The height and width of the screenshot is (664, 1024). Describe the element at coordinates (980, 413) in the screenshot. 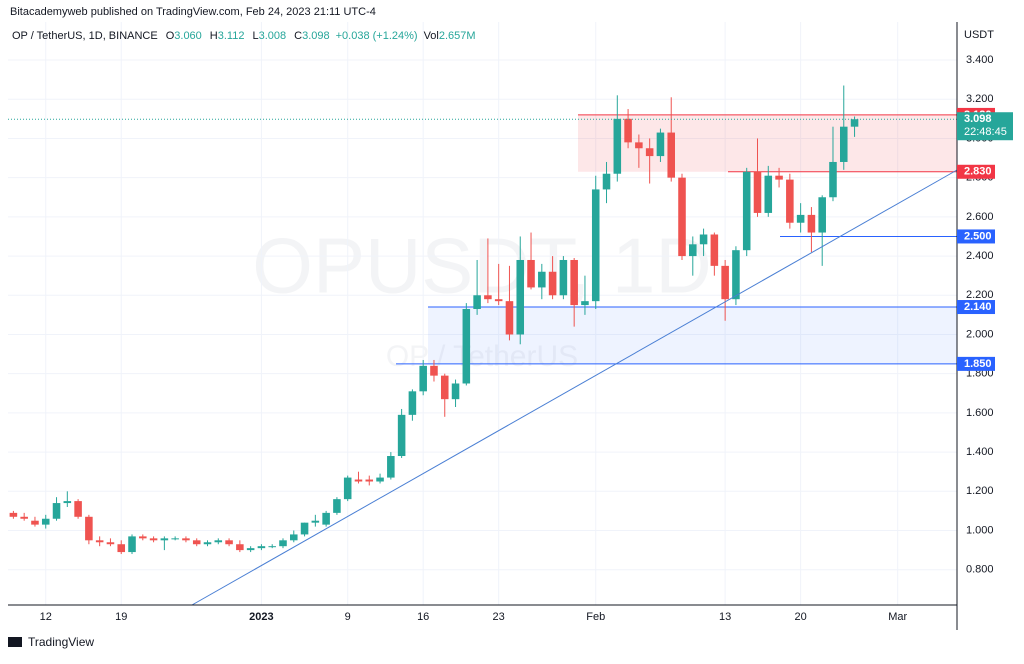

I see `y-tick-label: 1.600` at that location.